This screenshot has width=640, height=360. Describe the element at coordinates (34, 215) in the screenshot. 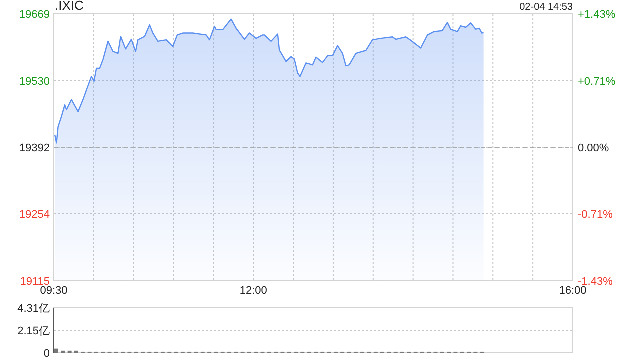

I see `y-tick-label: 19254` at that location.